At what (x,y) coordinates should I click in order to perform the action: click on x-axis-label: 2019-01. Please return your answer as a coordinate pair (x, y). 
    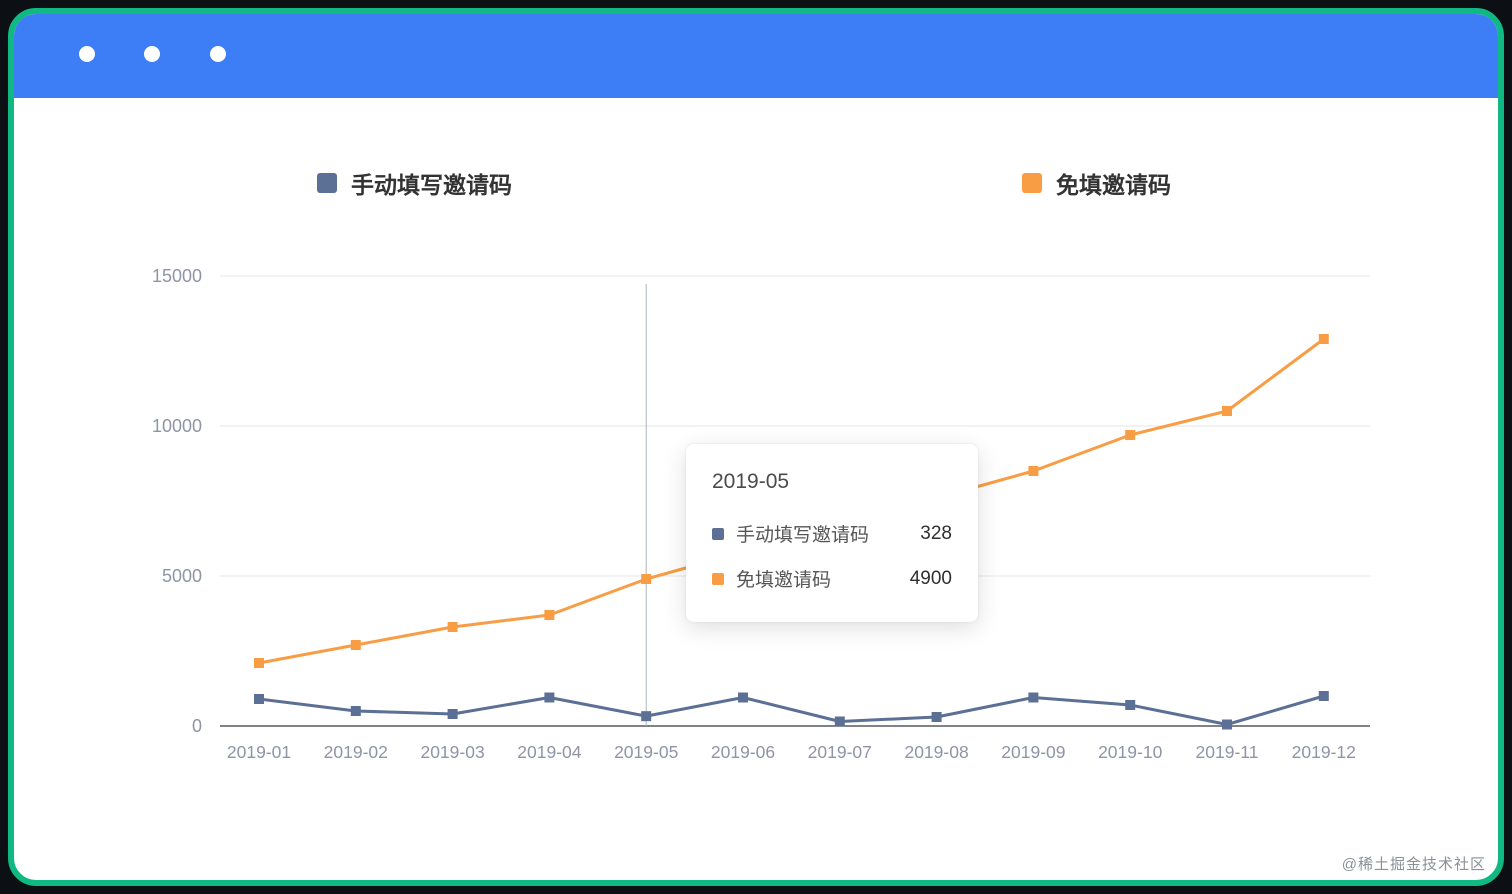
    Looking at the image, I should click on (259, 752).